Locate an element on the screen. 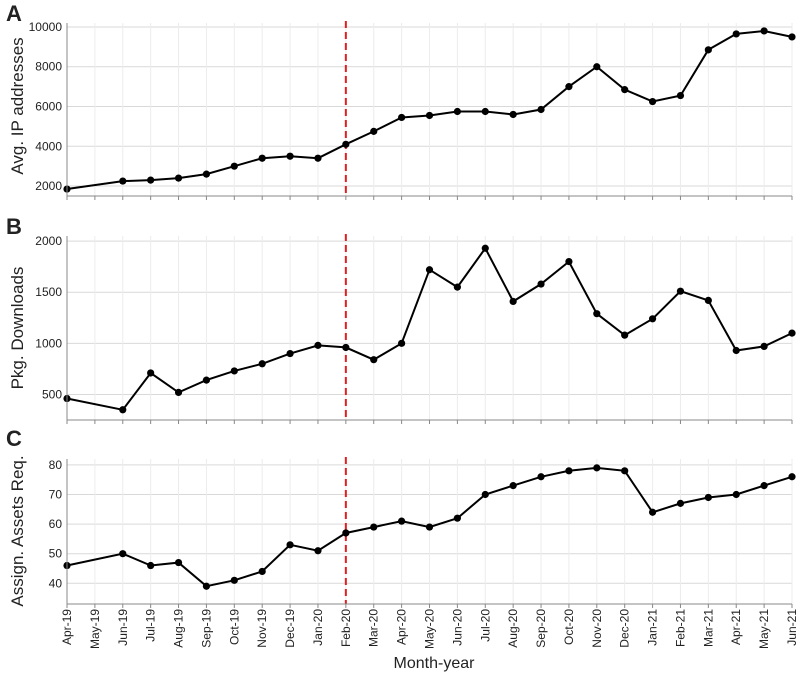  y-tick-label-c: 70 is located at coordinates (56, 495).